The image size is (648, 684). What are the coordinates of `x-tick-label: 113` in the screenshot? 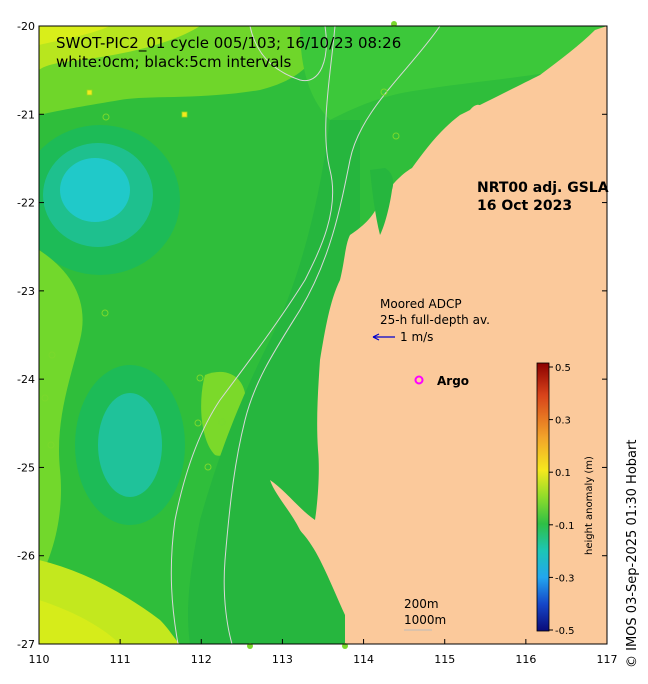 It's located at (282, 659).